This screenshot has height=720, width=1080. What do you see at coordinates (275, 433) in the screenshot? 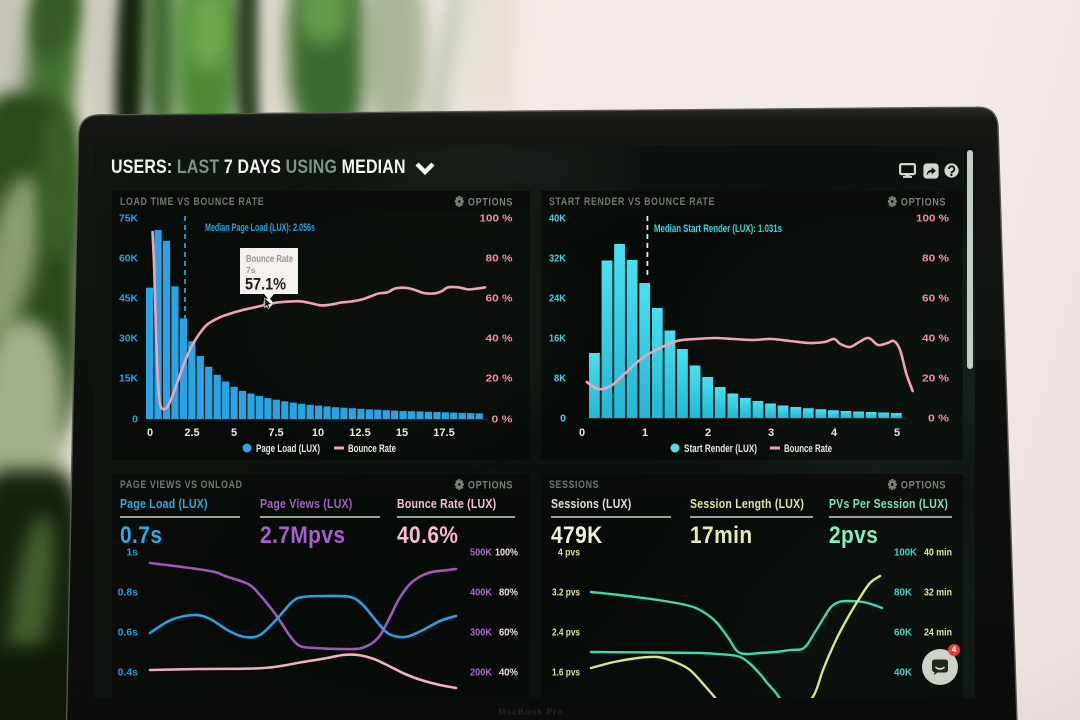
I see `svg-text: 7.5` at bounding box center [275, 433].